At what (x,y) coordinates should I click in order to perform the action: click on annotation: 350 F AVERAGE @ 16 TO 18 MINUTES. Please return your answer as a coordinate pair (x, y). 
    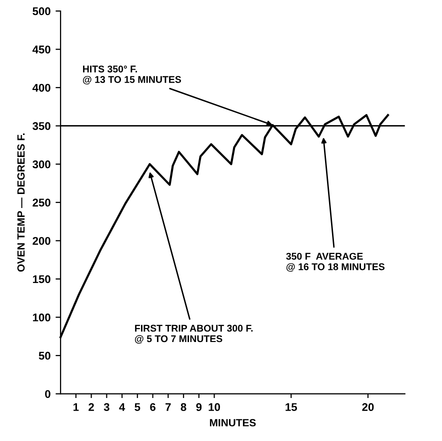
    Looking at the image, I should click on (335, 262).